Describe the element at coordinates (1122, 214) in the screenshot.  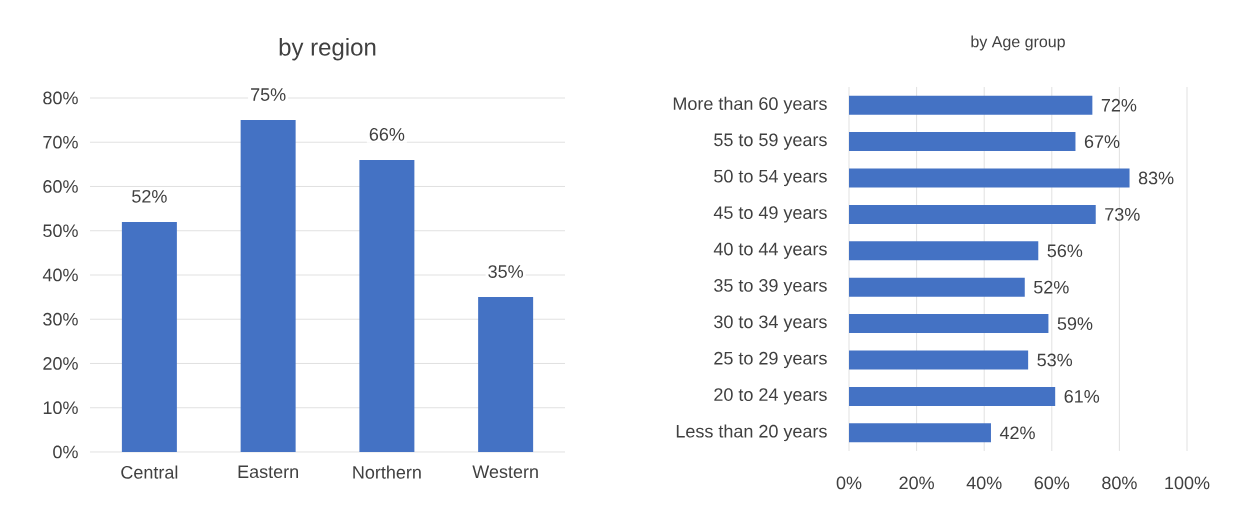
I see `data-label: 73%` at that location.